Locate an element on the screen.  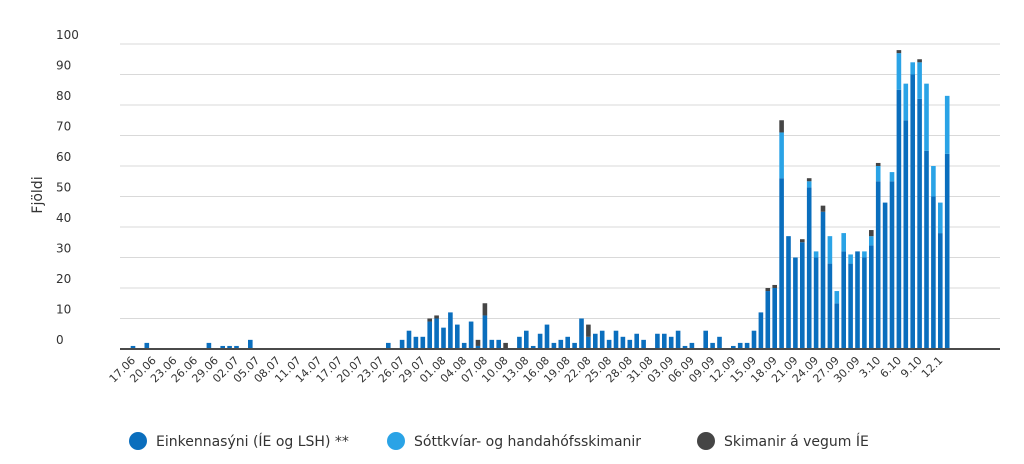
legend-item: Skimanir á vegum ÍE is located at coordinates (783, 441).